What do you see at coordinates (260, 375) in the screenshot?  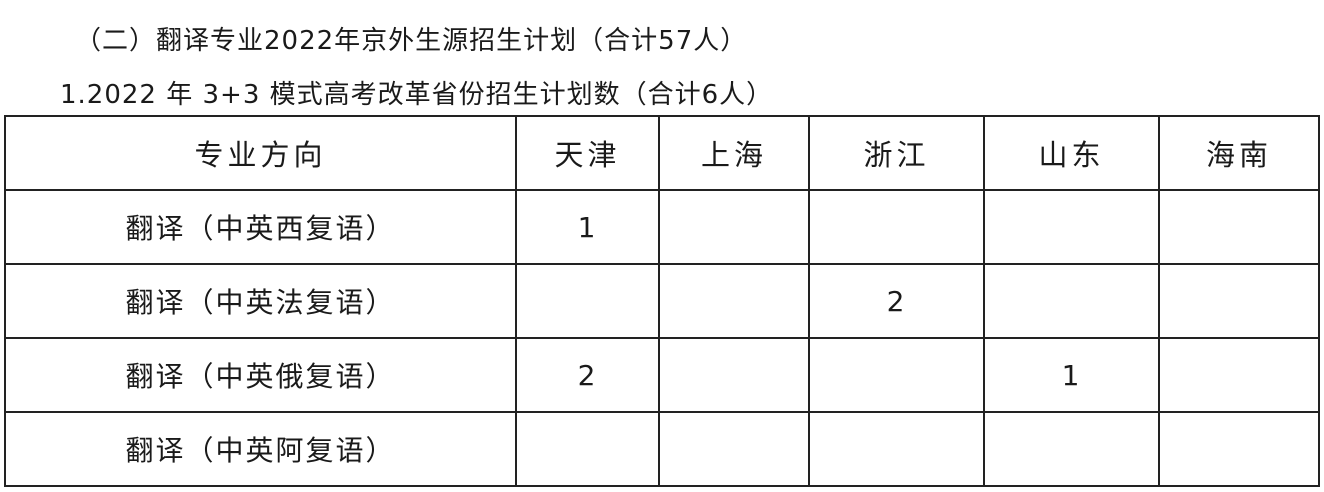 I see `major-cell: 翻译（中英俄复语）` at bounding box center [260, 375].